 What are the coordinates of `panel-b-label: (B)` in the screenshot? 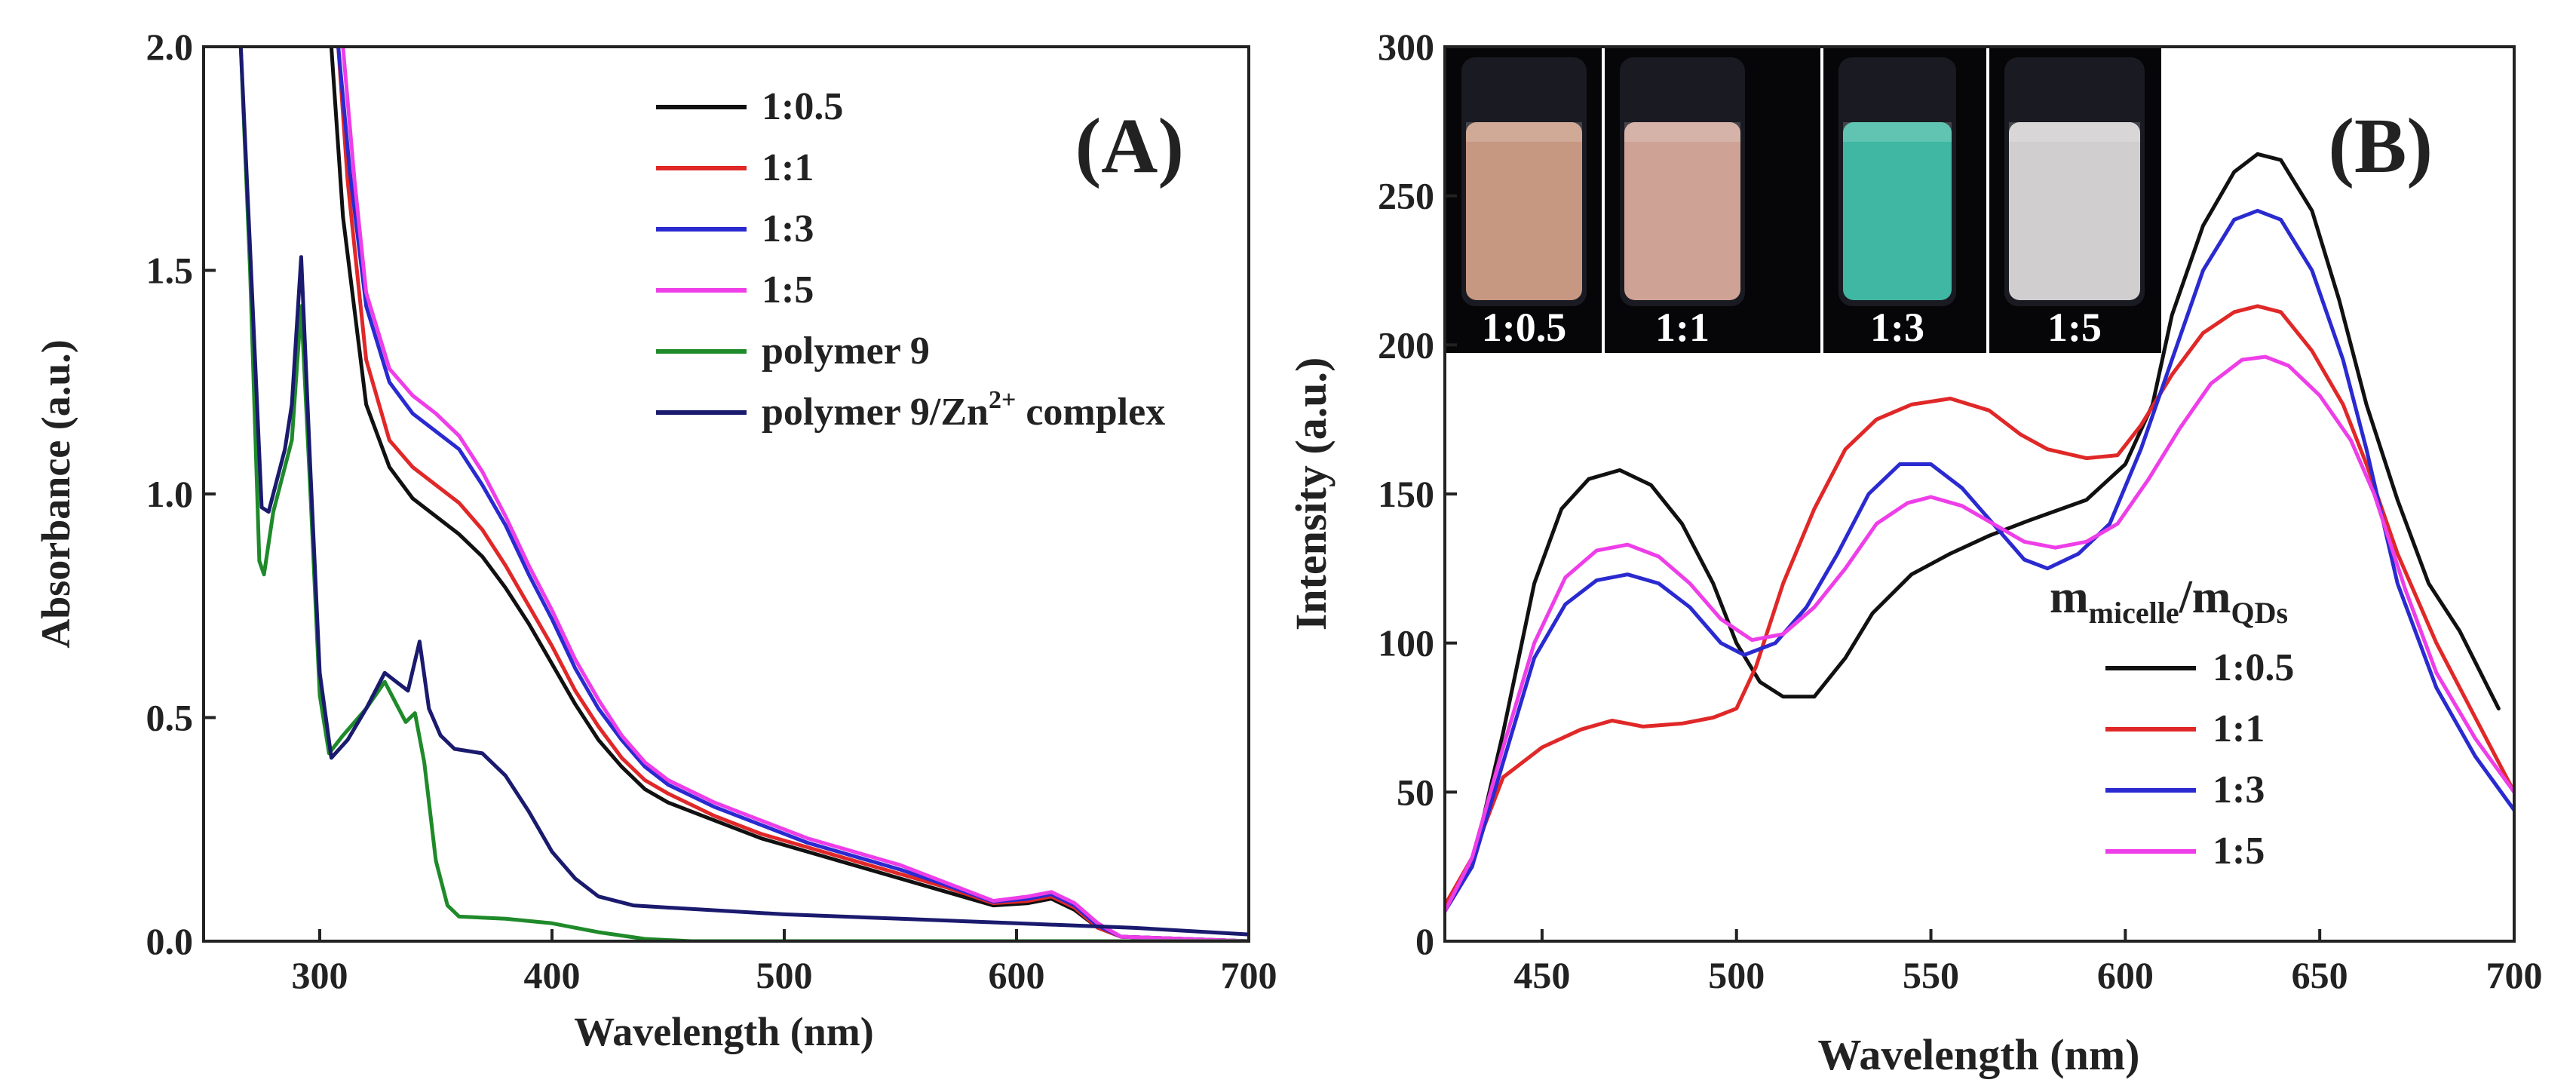 It's located at (2380, 146).